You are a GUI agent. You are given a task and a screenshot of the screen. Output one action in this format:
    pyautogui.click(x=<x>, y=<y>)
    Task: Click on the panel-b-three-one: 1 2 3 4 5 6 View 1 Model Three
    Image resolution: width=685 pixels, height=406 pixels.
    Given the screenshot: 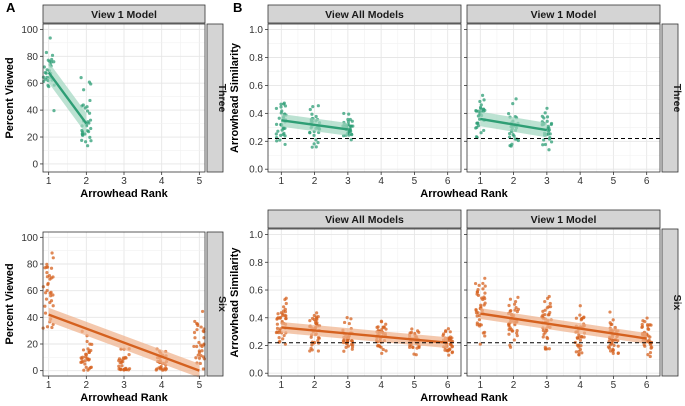 What is the action you would take?
    pyautogui.click(x=573, y=95)
    